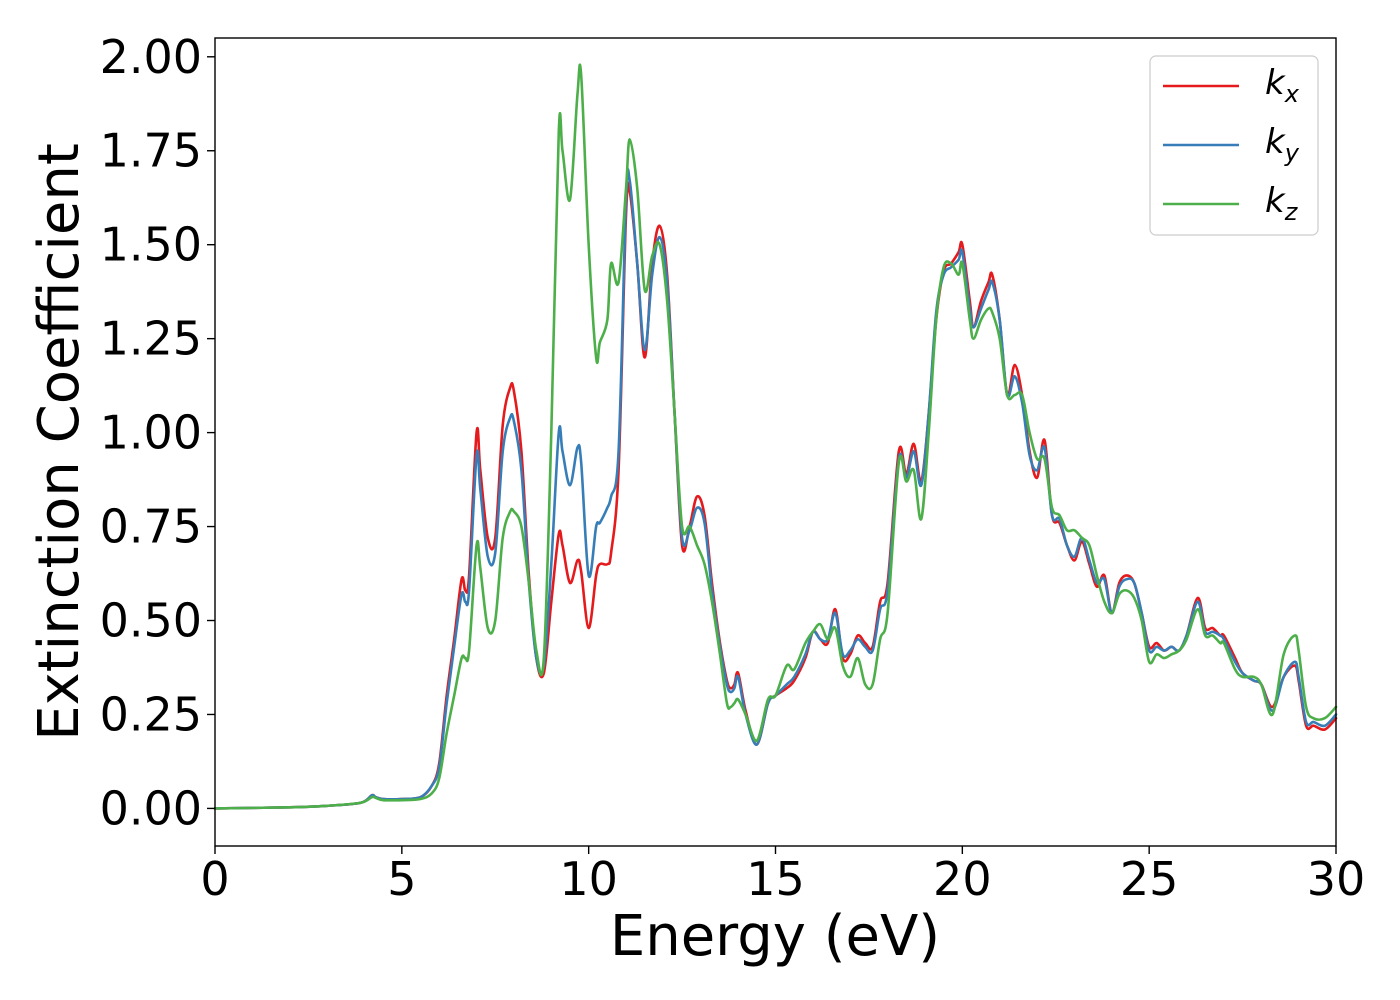 Image resolution: width=1400 pixels, height=1000 pixels. I want to click on x-axis-title: Energy (eV), so click(775, 936).